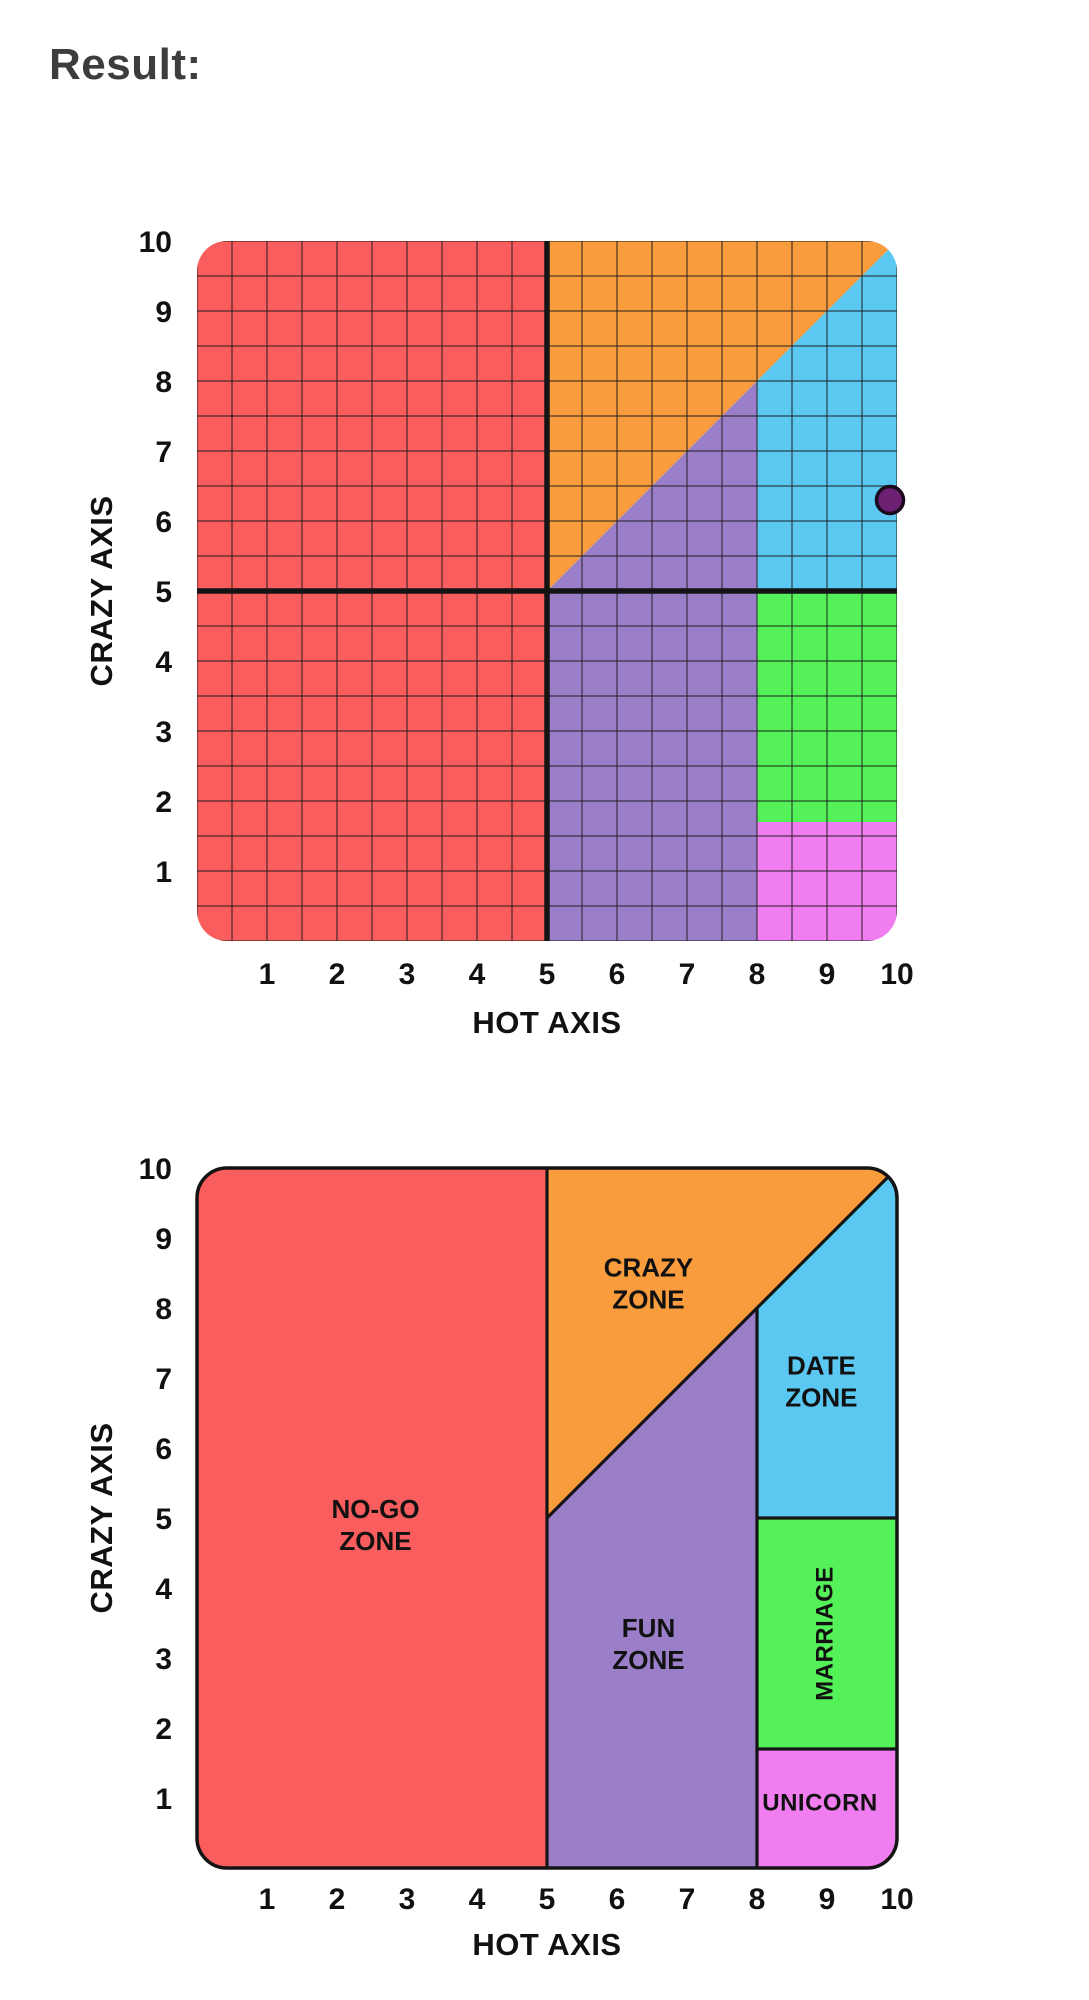 The width and height of the screenshot is (1089, 2000). I want to click on zone-label-crazy: CRAZY ZONE, so click(649, 1284).